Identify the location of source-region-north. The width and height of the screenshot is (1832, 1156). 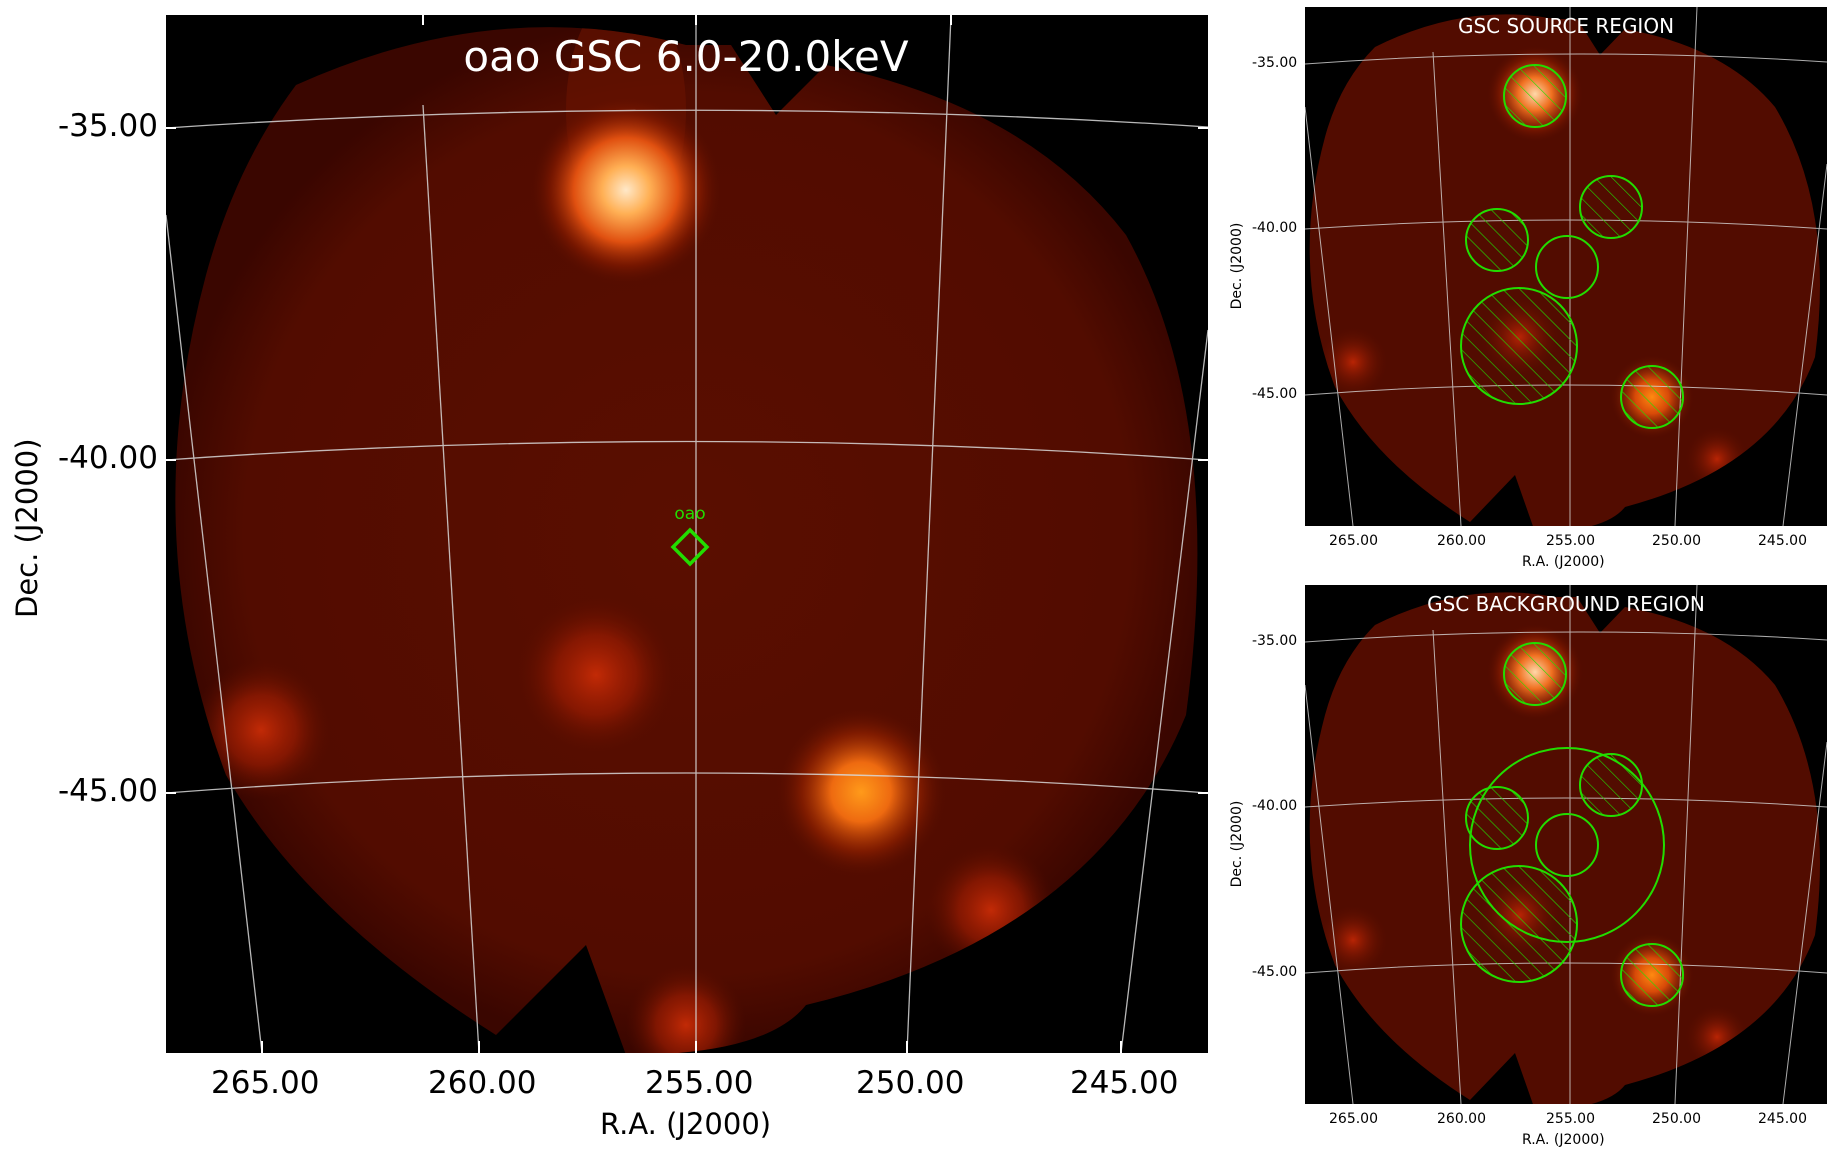
(1535, 96).